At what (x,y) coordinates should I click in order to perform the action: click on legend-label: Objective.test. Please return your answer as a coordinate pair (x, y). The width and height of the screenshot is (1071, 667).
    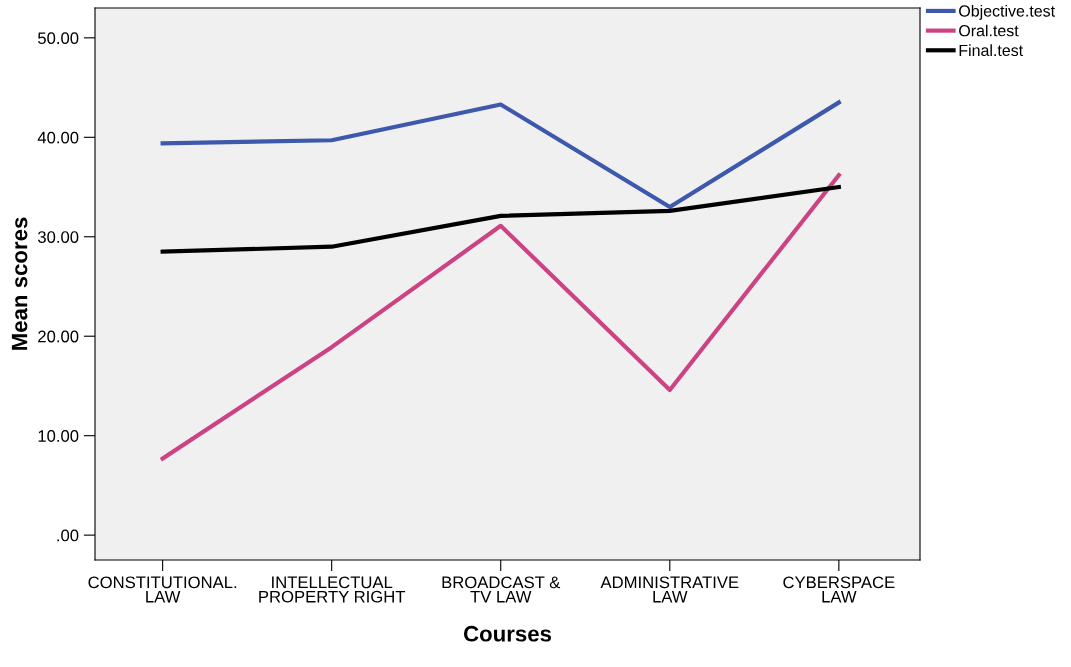
    Looking at the image, I should click on (1007, 12).